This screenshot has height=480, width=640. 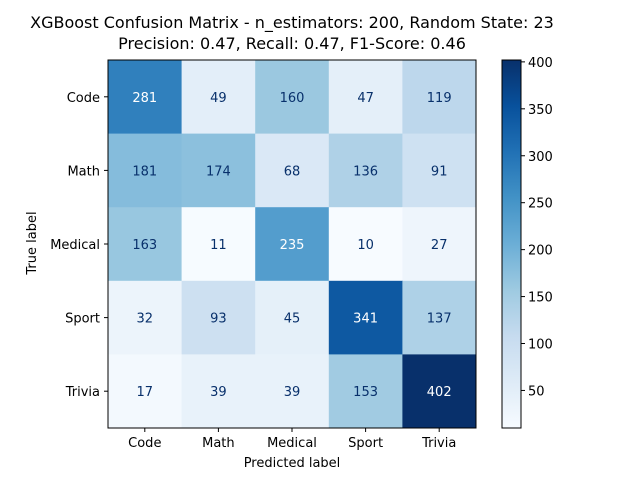 I want to click on cell-value-label: 160, so click(x=292, y=98).